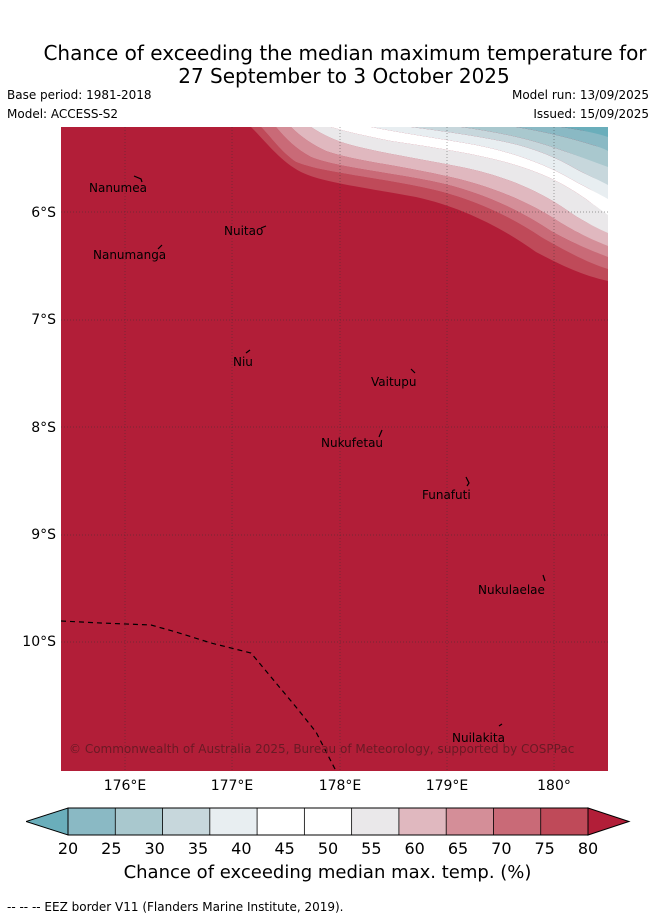  Describe the element at coordinates (39, 642) in the screenshot. I see `lat-label-10s: 10°S` at that location.